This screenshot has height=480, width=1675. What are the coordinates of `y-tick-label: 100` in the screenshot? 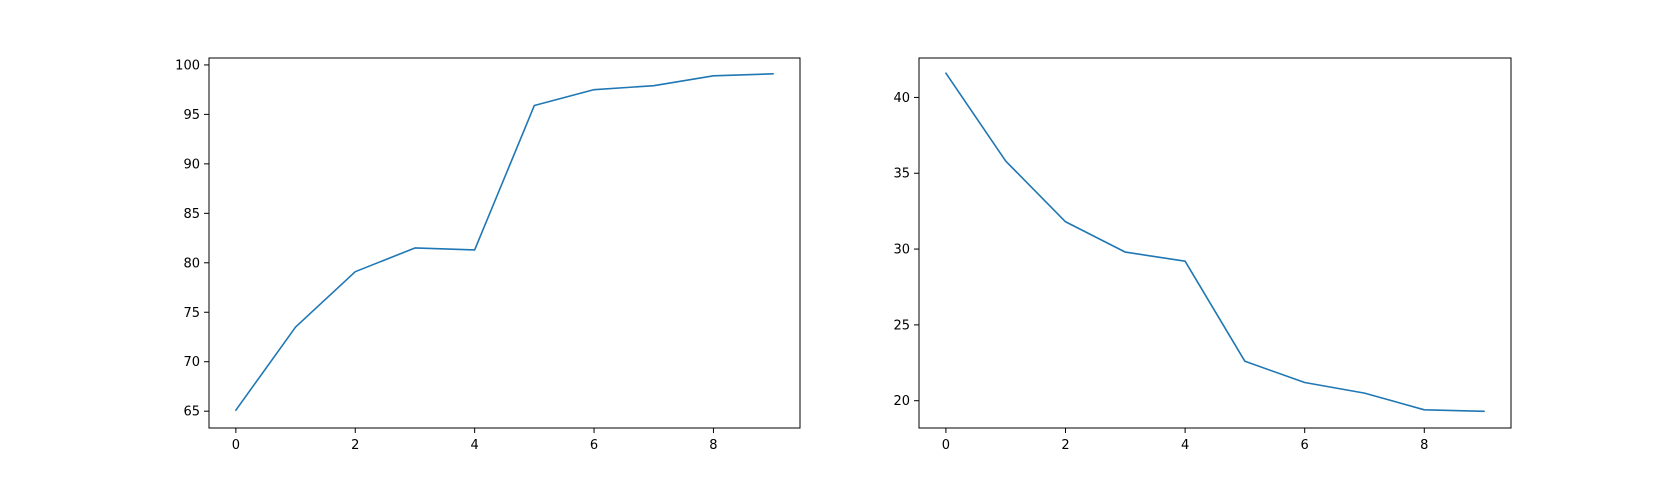 It's located at (187, 65).